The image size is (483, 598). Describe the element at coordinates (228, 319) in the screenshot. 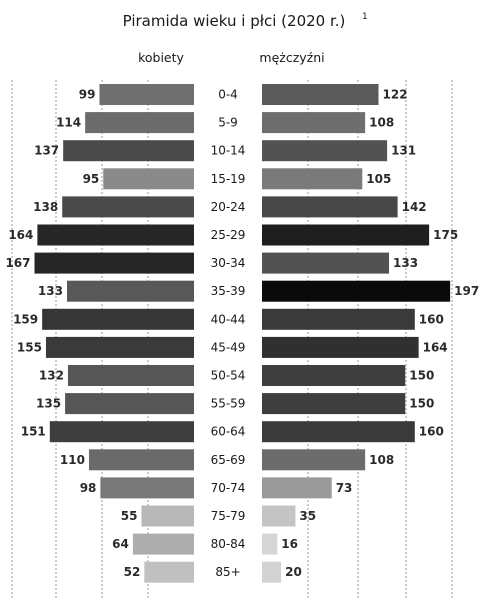

I see `age-group-label-40-44: 40-44` at that location.